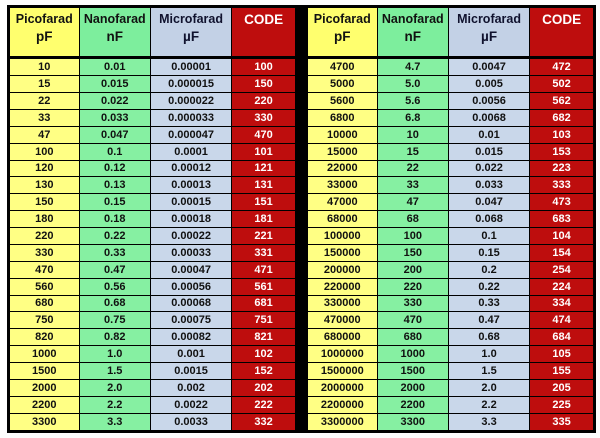  I want to click on table-cell: 4.7, so click(412, 66).